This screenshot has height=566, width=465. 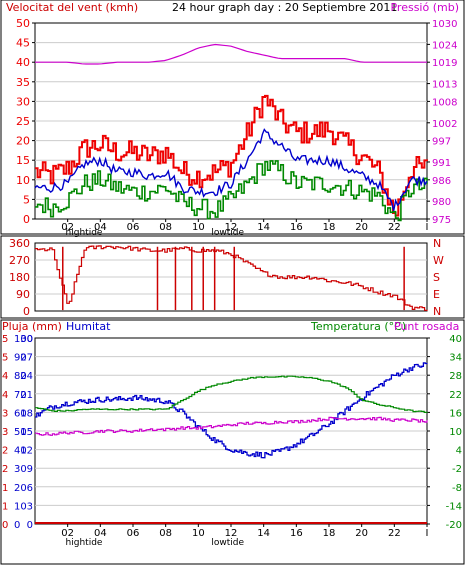 What do you see at coordinates (23, 141) in the screenshot?
I see `wind-ytick-label: 20` at bounding box center [23, 141].